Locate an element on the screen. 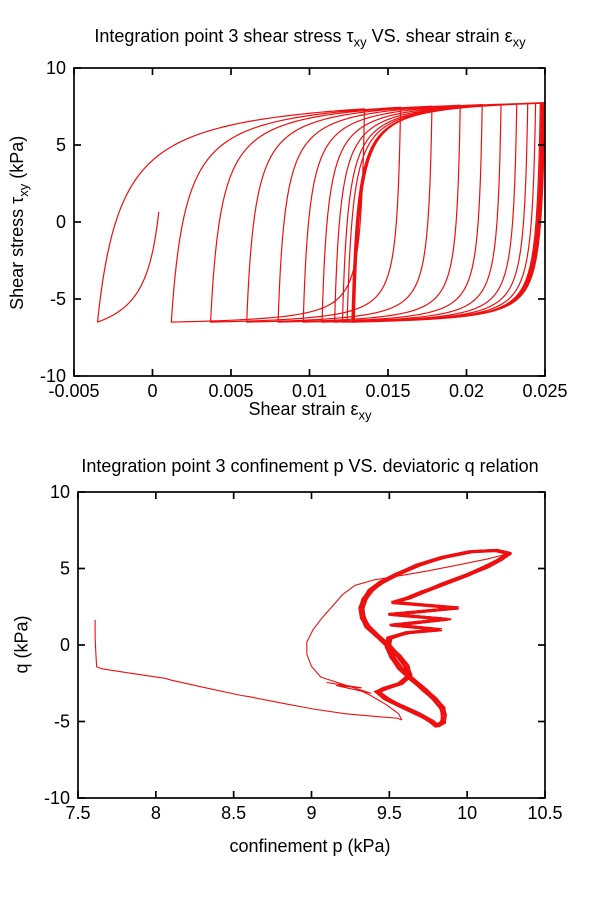  chart2-x-tick-label: 8.5 is located at coordinates (233, 813).